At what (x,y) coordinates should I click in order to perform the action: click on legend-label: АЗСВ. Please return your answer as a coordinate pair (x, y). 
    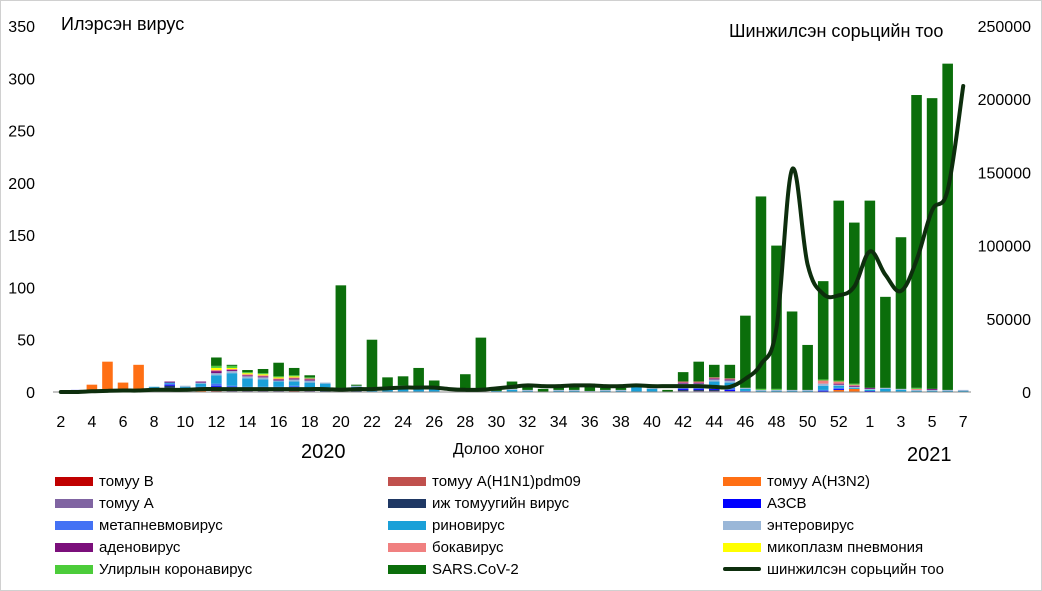
    Looking at the image, I should click on (787, 503).